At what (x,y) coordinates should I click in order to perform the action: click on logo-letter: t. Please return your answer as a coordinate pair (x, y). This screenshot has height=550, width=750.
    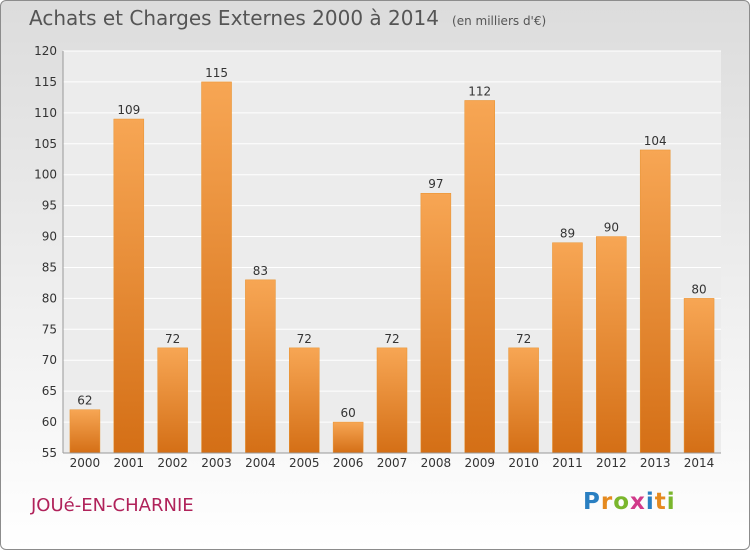
    Looking at the image, I should click on (660, 502).